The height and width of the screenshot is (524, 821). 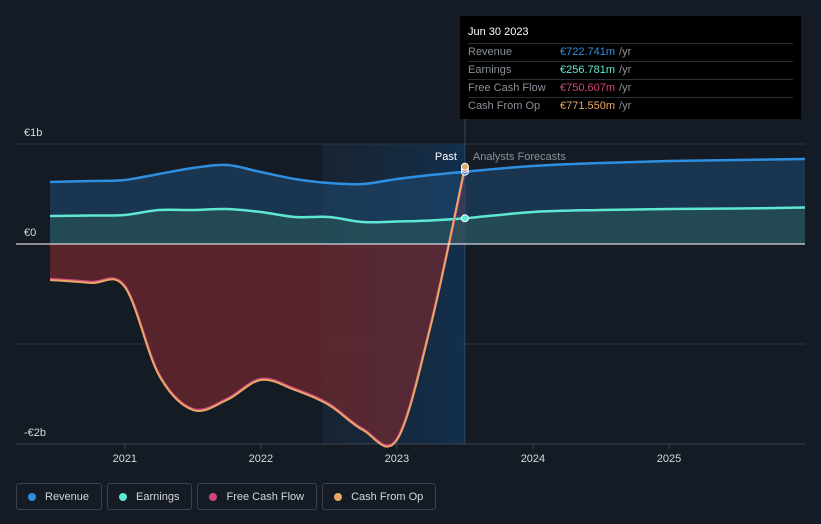 I want to click on tooltip-value: €771.550m, so click(x=588, y=106).